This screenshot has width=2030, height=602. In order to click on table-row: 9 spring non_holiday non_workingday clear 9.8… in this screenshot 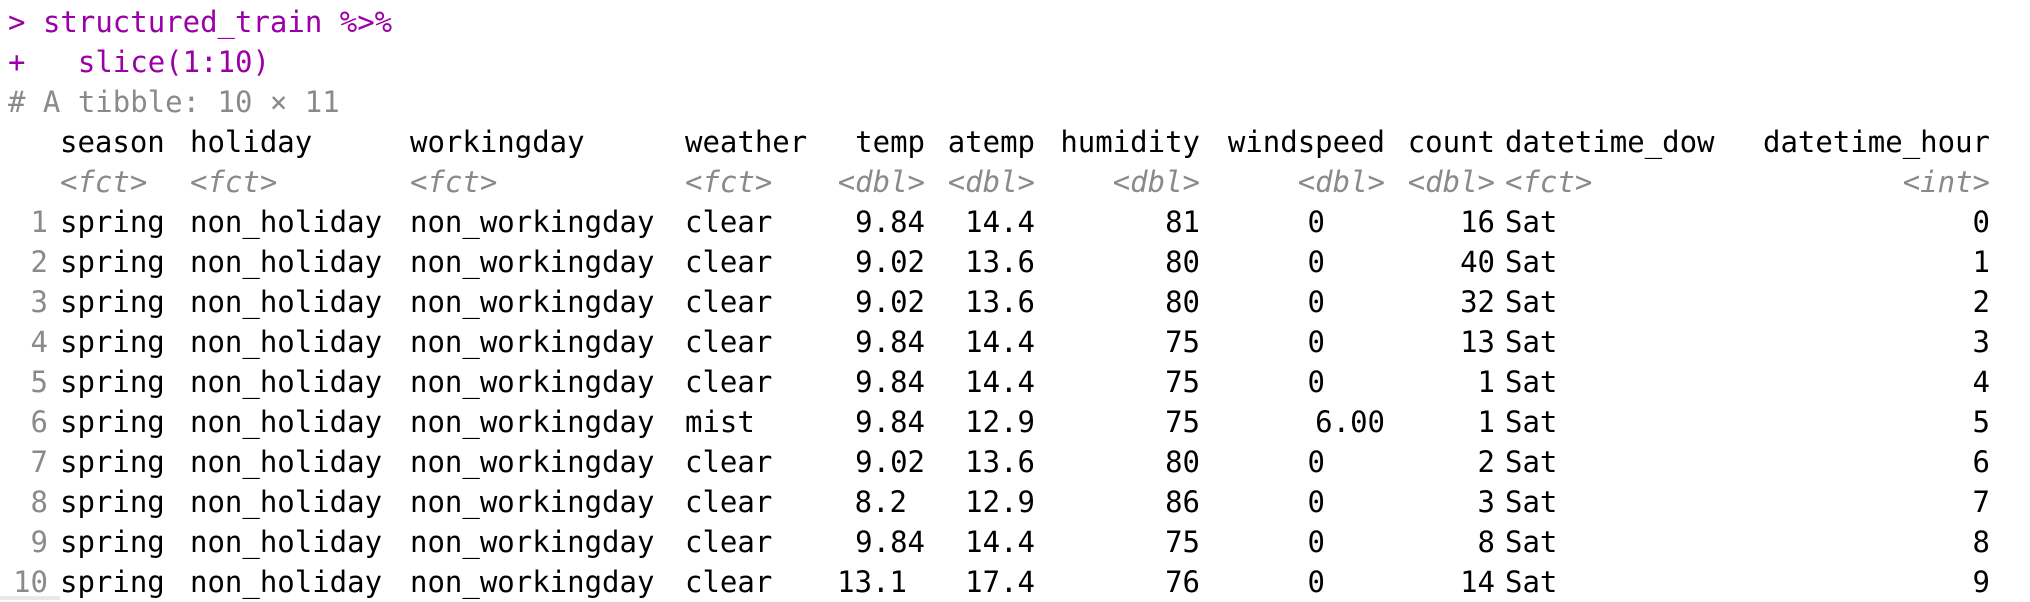, I will do `click(1015, 542)`.